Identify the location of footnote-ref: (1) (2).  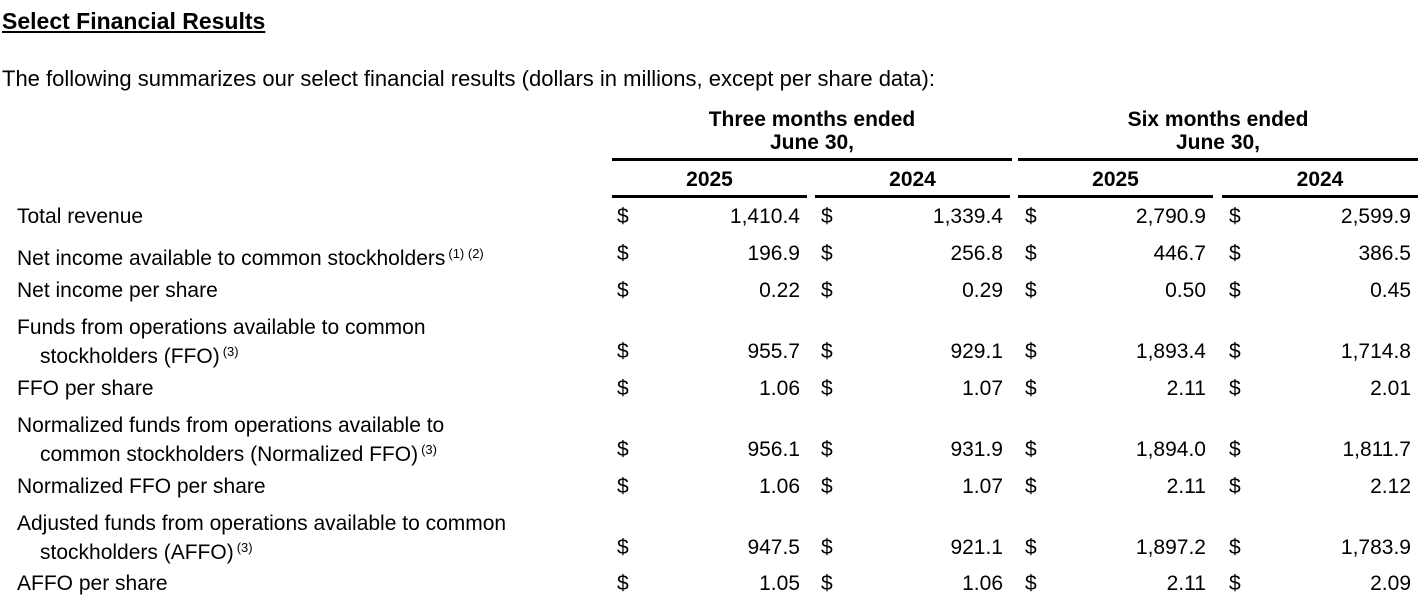
(466, 253).